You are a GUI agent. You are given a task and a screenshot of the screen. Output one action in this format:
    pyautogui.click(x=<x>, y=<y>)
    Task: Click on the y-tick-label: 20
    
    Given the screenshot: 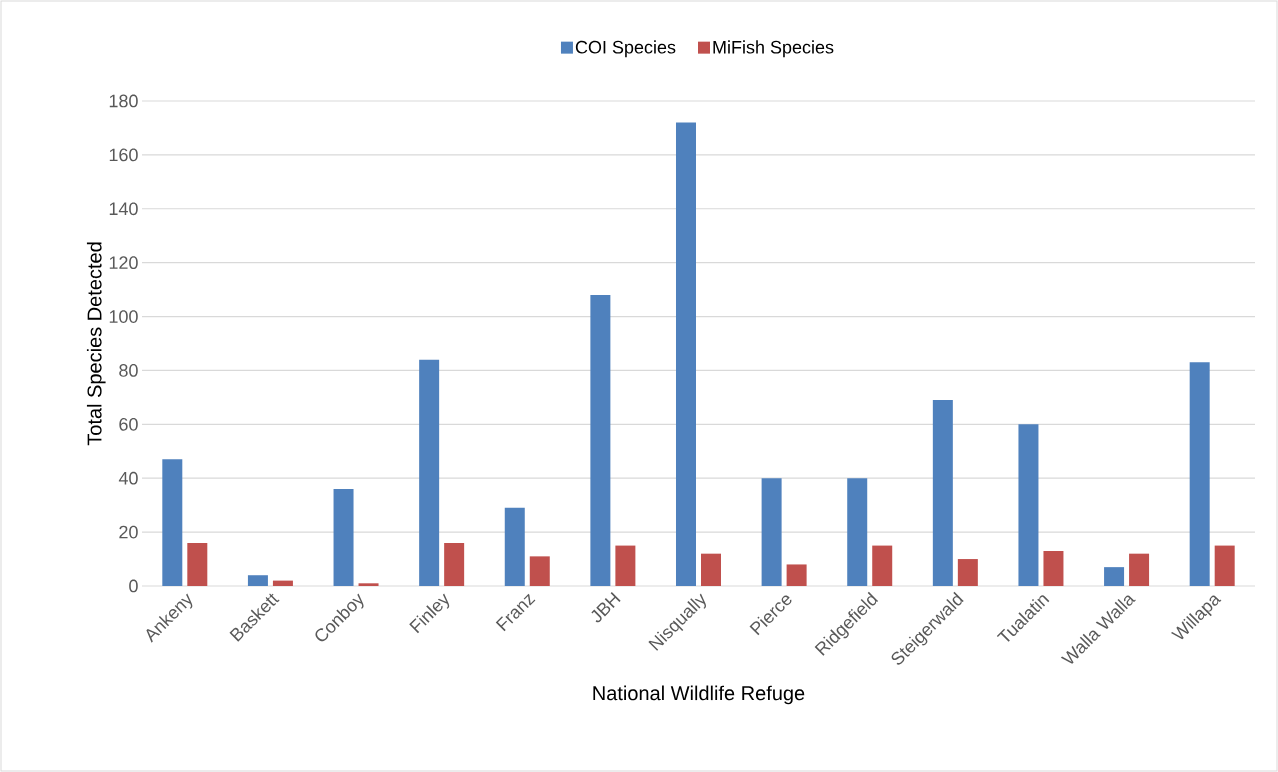 What is the action you would take?
    pyautogui.click(x=128, y=532)
    